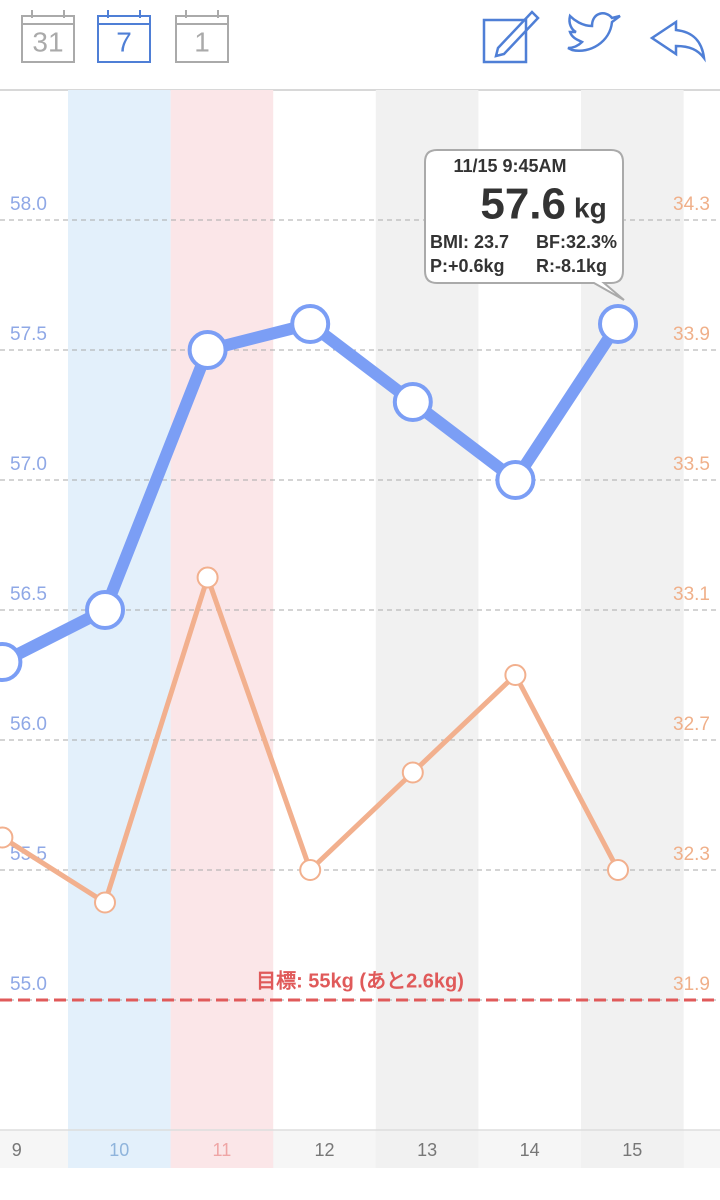  What do you see at coordinates (691, 594) in the screenshot?
I see `y2-tick-label: 33.1` at bounding box center [691, 594].